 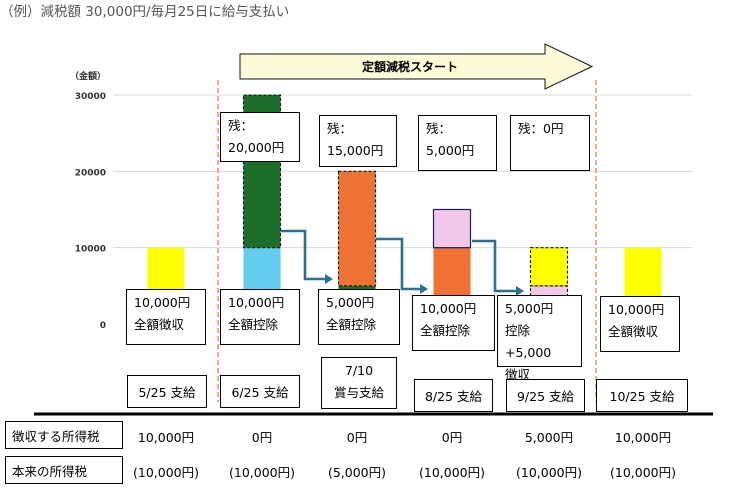 What do you see at coordinates (358, 141) in the screenshot?
I see `remaining-amount-box: 残： 15,000円` at bounding box center [358, 141].